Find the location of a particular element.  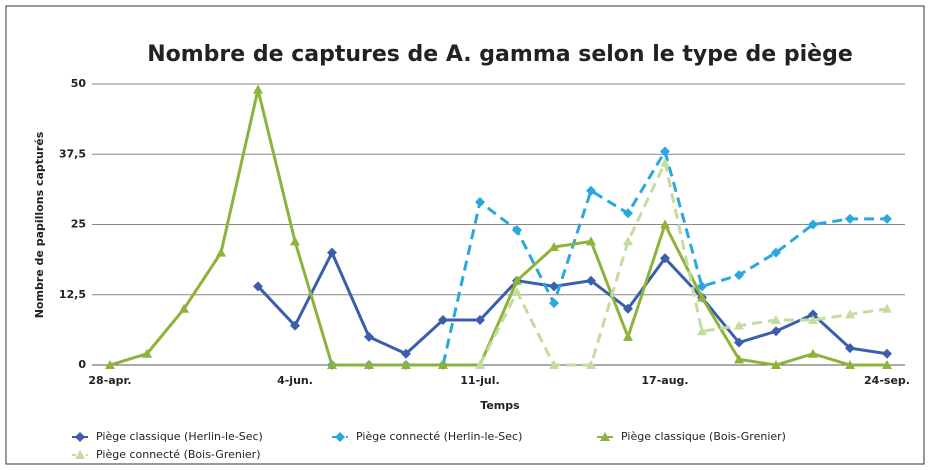

y-tick-label: 50 is located at coordinates (79, 83).